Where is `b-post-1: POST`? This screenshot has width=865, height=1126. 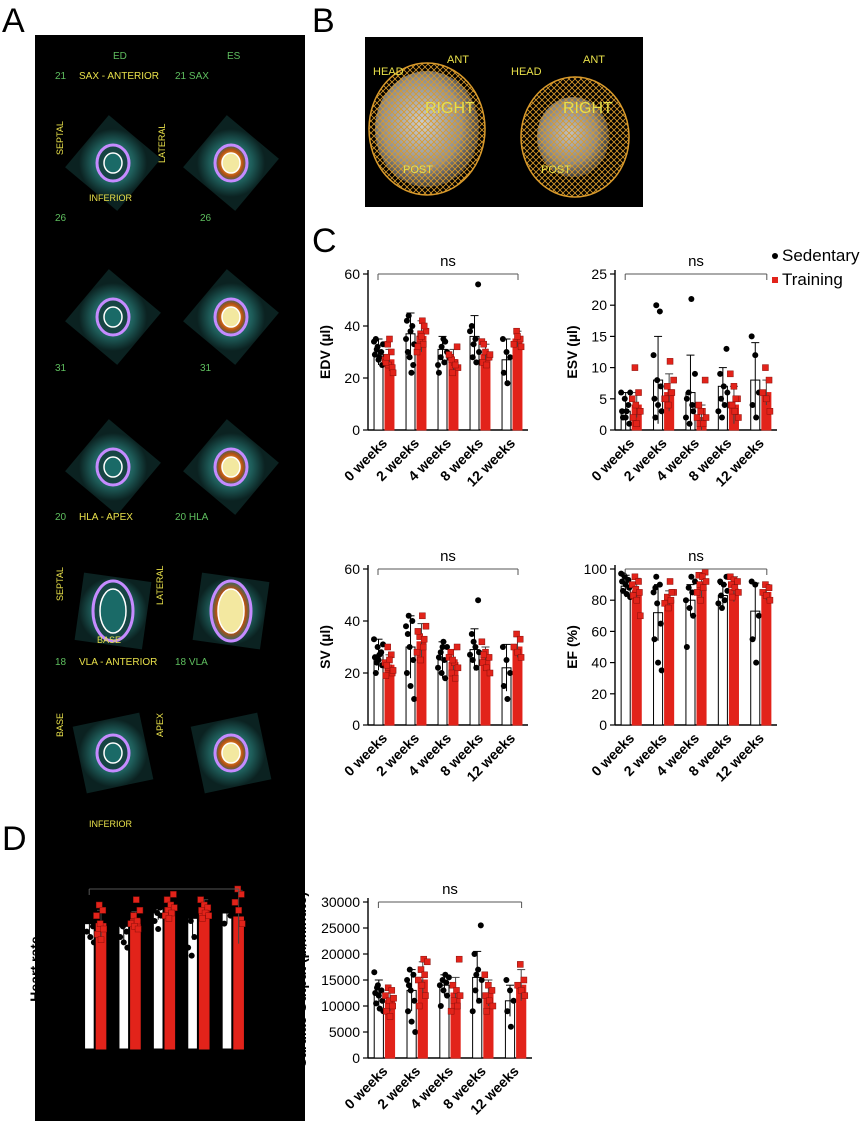 b-post-1: POST is located at coordinates (418, 170).